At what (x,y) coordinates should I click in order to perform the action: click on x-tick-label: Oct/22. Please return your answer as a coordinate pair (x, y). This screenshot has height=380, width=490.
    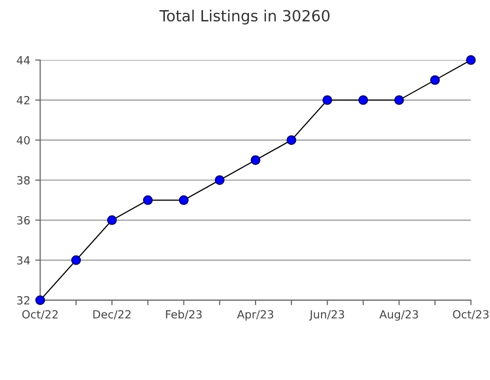
    Looking at the image, I should click on (40, 315).